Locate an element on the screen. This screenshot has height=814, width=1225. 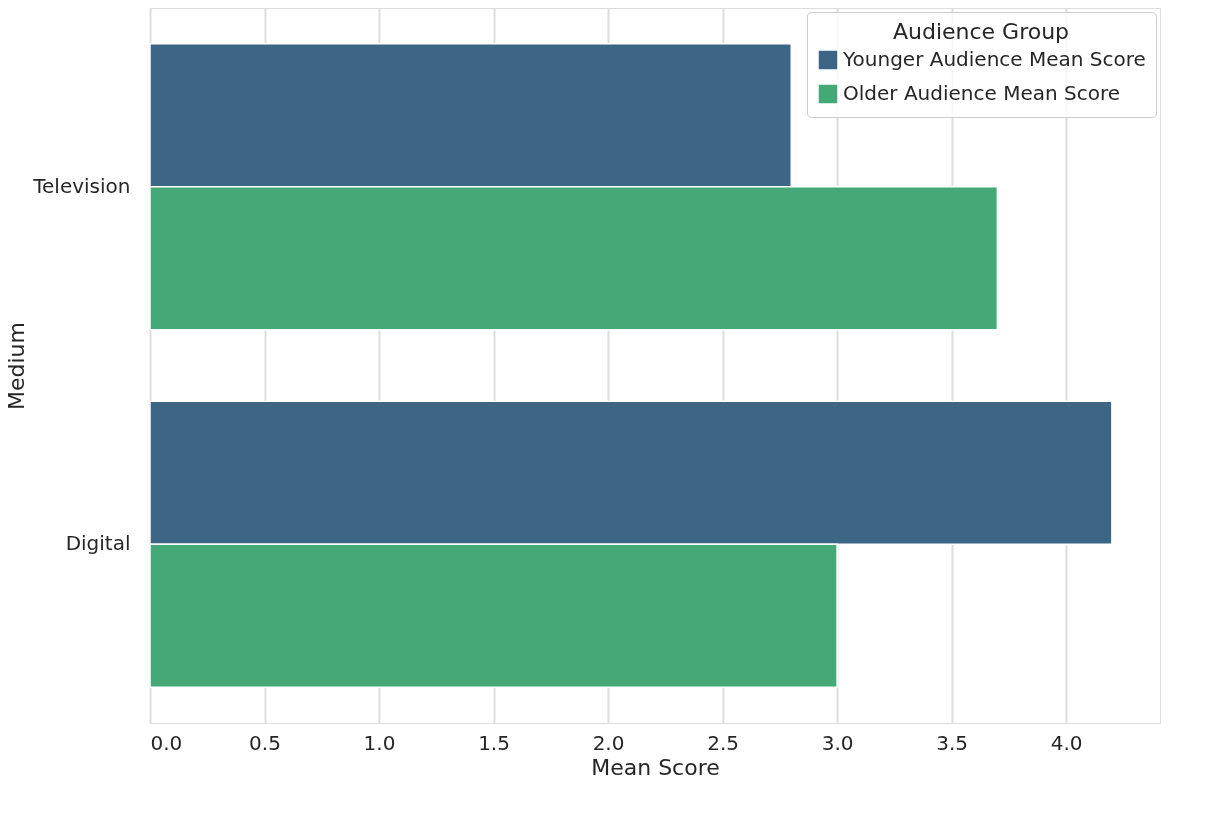
x-axis-title: Mean Score is located at coordinates (655, 767).